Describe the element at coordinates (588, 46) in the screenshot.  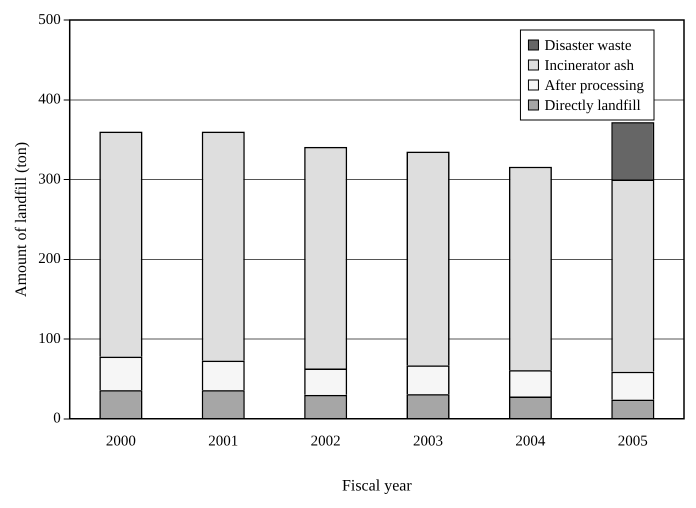
I see `legend-label: Disaster waste` at that location.